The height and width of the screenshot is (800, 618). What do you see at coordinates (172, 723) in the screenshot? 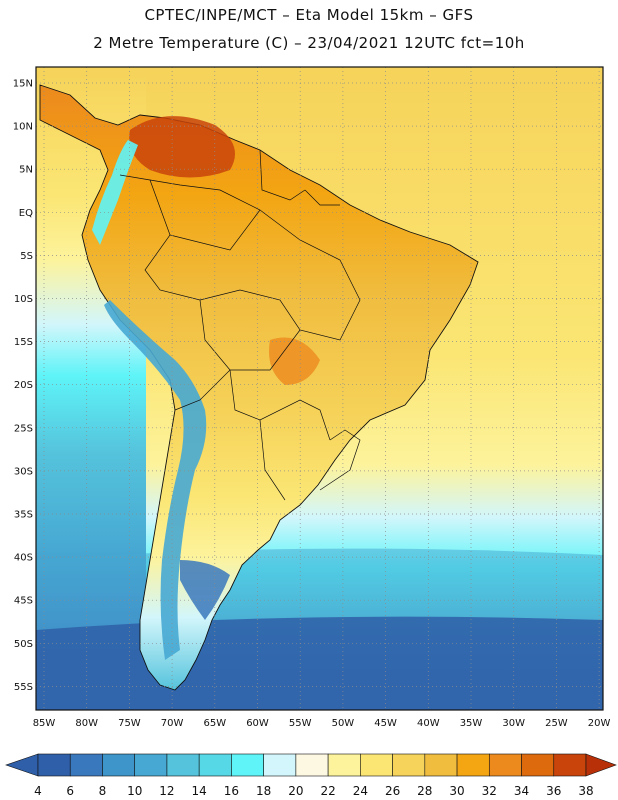
I see `lon-label: 70W` at bounding box center [172, 723].